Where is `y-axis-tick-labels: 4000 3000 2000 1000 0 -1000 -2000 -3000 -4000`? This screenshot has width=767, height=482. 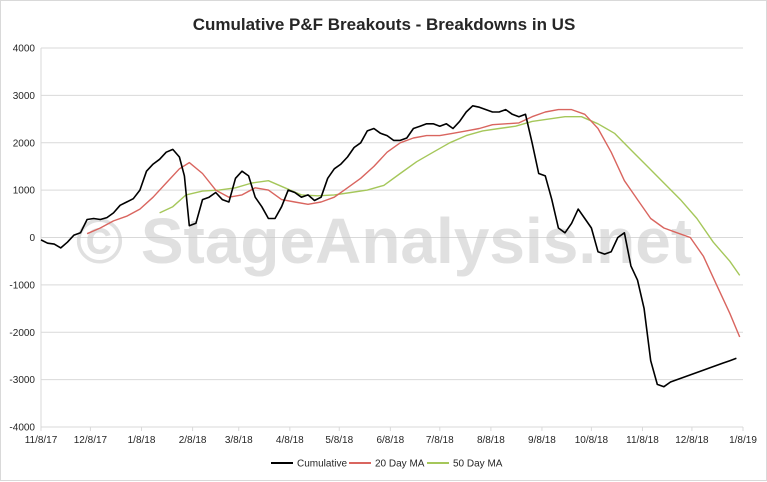 y-axis-tick-labels: 4000 3000 2000 1000 0 -1000 -2000 -3000 -4000 is located at coordinates (22, 239).